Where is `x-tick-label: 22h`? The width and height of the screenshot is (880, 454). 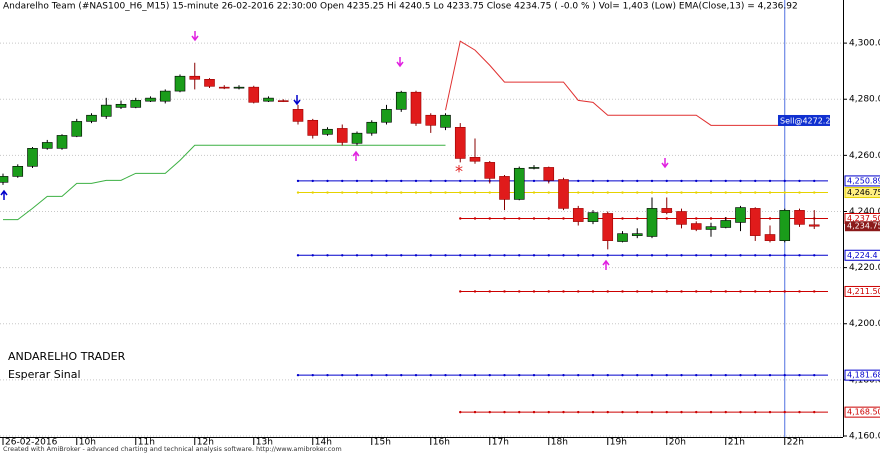 x-tick-label: 22h is located at coordinates (795, 443).